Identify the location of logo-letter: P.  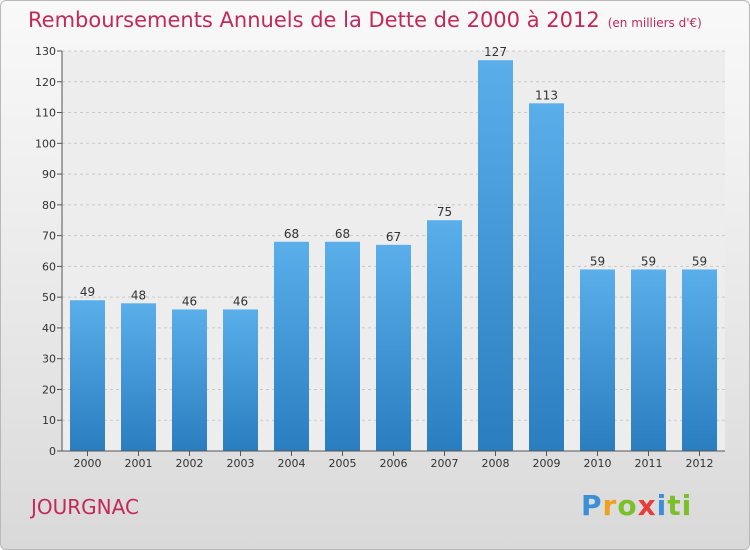
(592, 505).